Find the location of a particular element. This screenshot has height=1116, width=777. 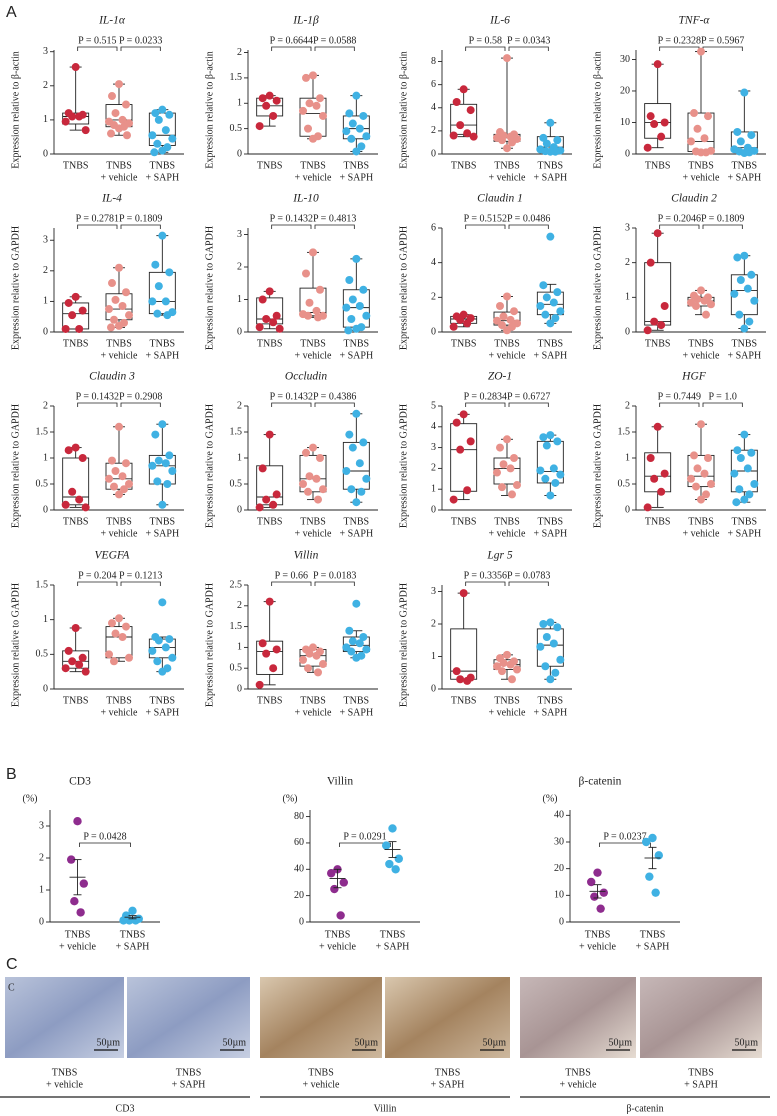

chart-title: Claudin 1 is located at coordinates (500, 199).